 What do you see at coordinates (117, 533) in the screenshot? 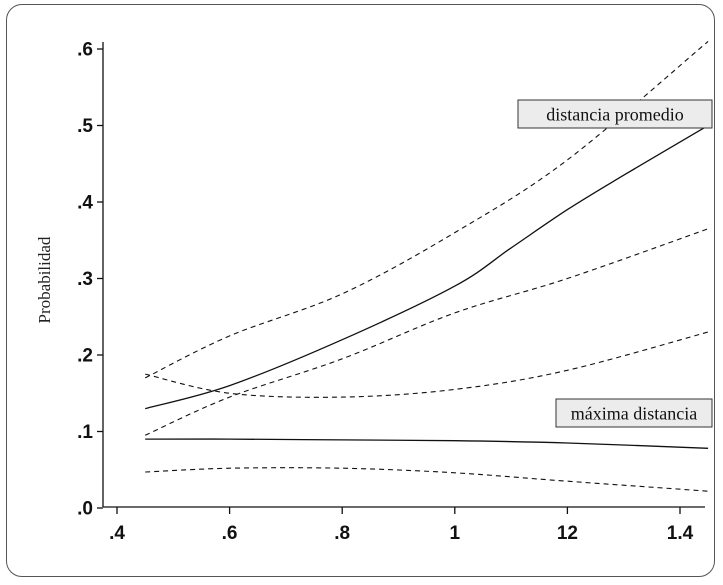
I see `x-tick-label: .4` at bounding box center [117, 533].